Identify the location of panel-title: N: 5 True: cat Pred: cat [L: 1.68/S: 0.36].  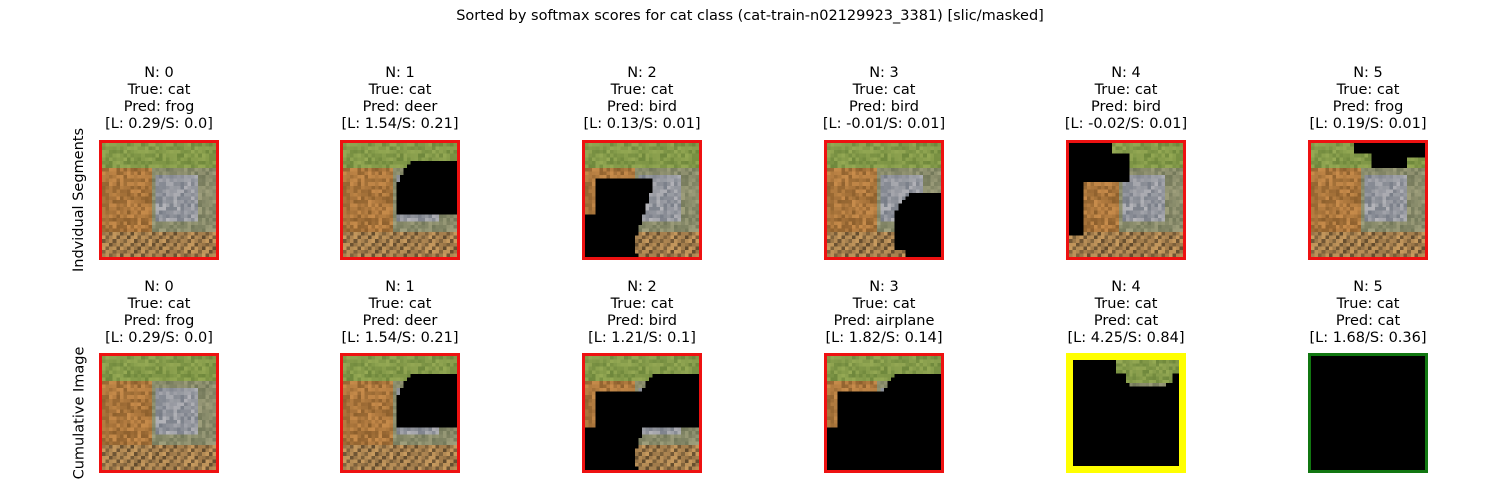
(1368, 313).